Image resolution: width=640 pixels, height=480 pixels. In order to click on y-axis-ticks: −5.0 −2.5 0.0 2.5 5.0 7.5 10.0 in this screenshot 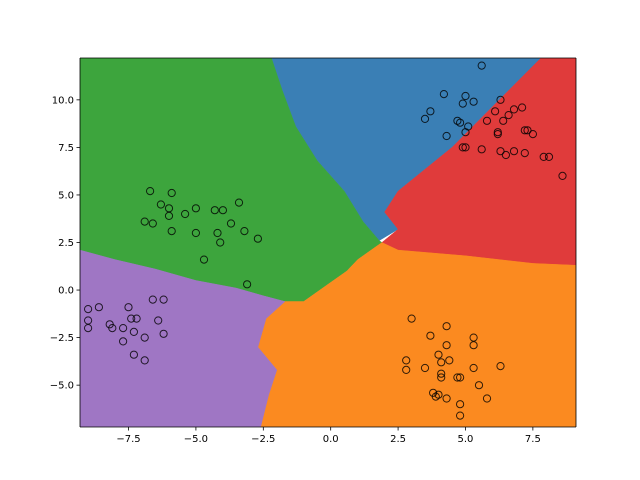, I will do `click(65, 243)`.